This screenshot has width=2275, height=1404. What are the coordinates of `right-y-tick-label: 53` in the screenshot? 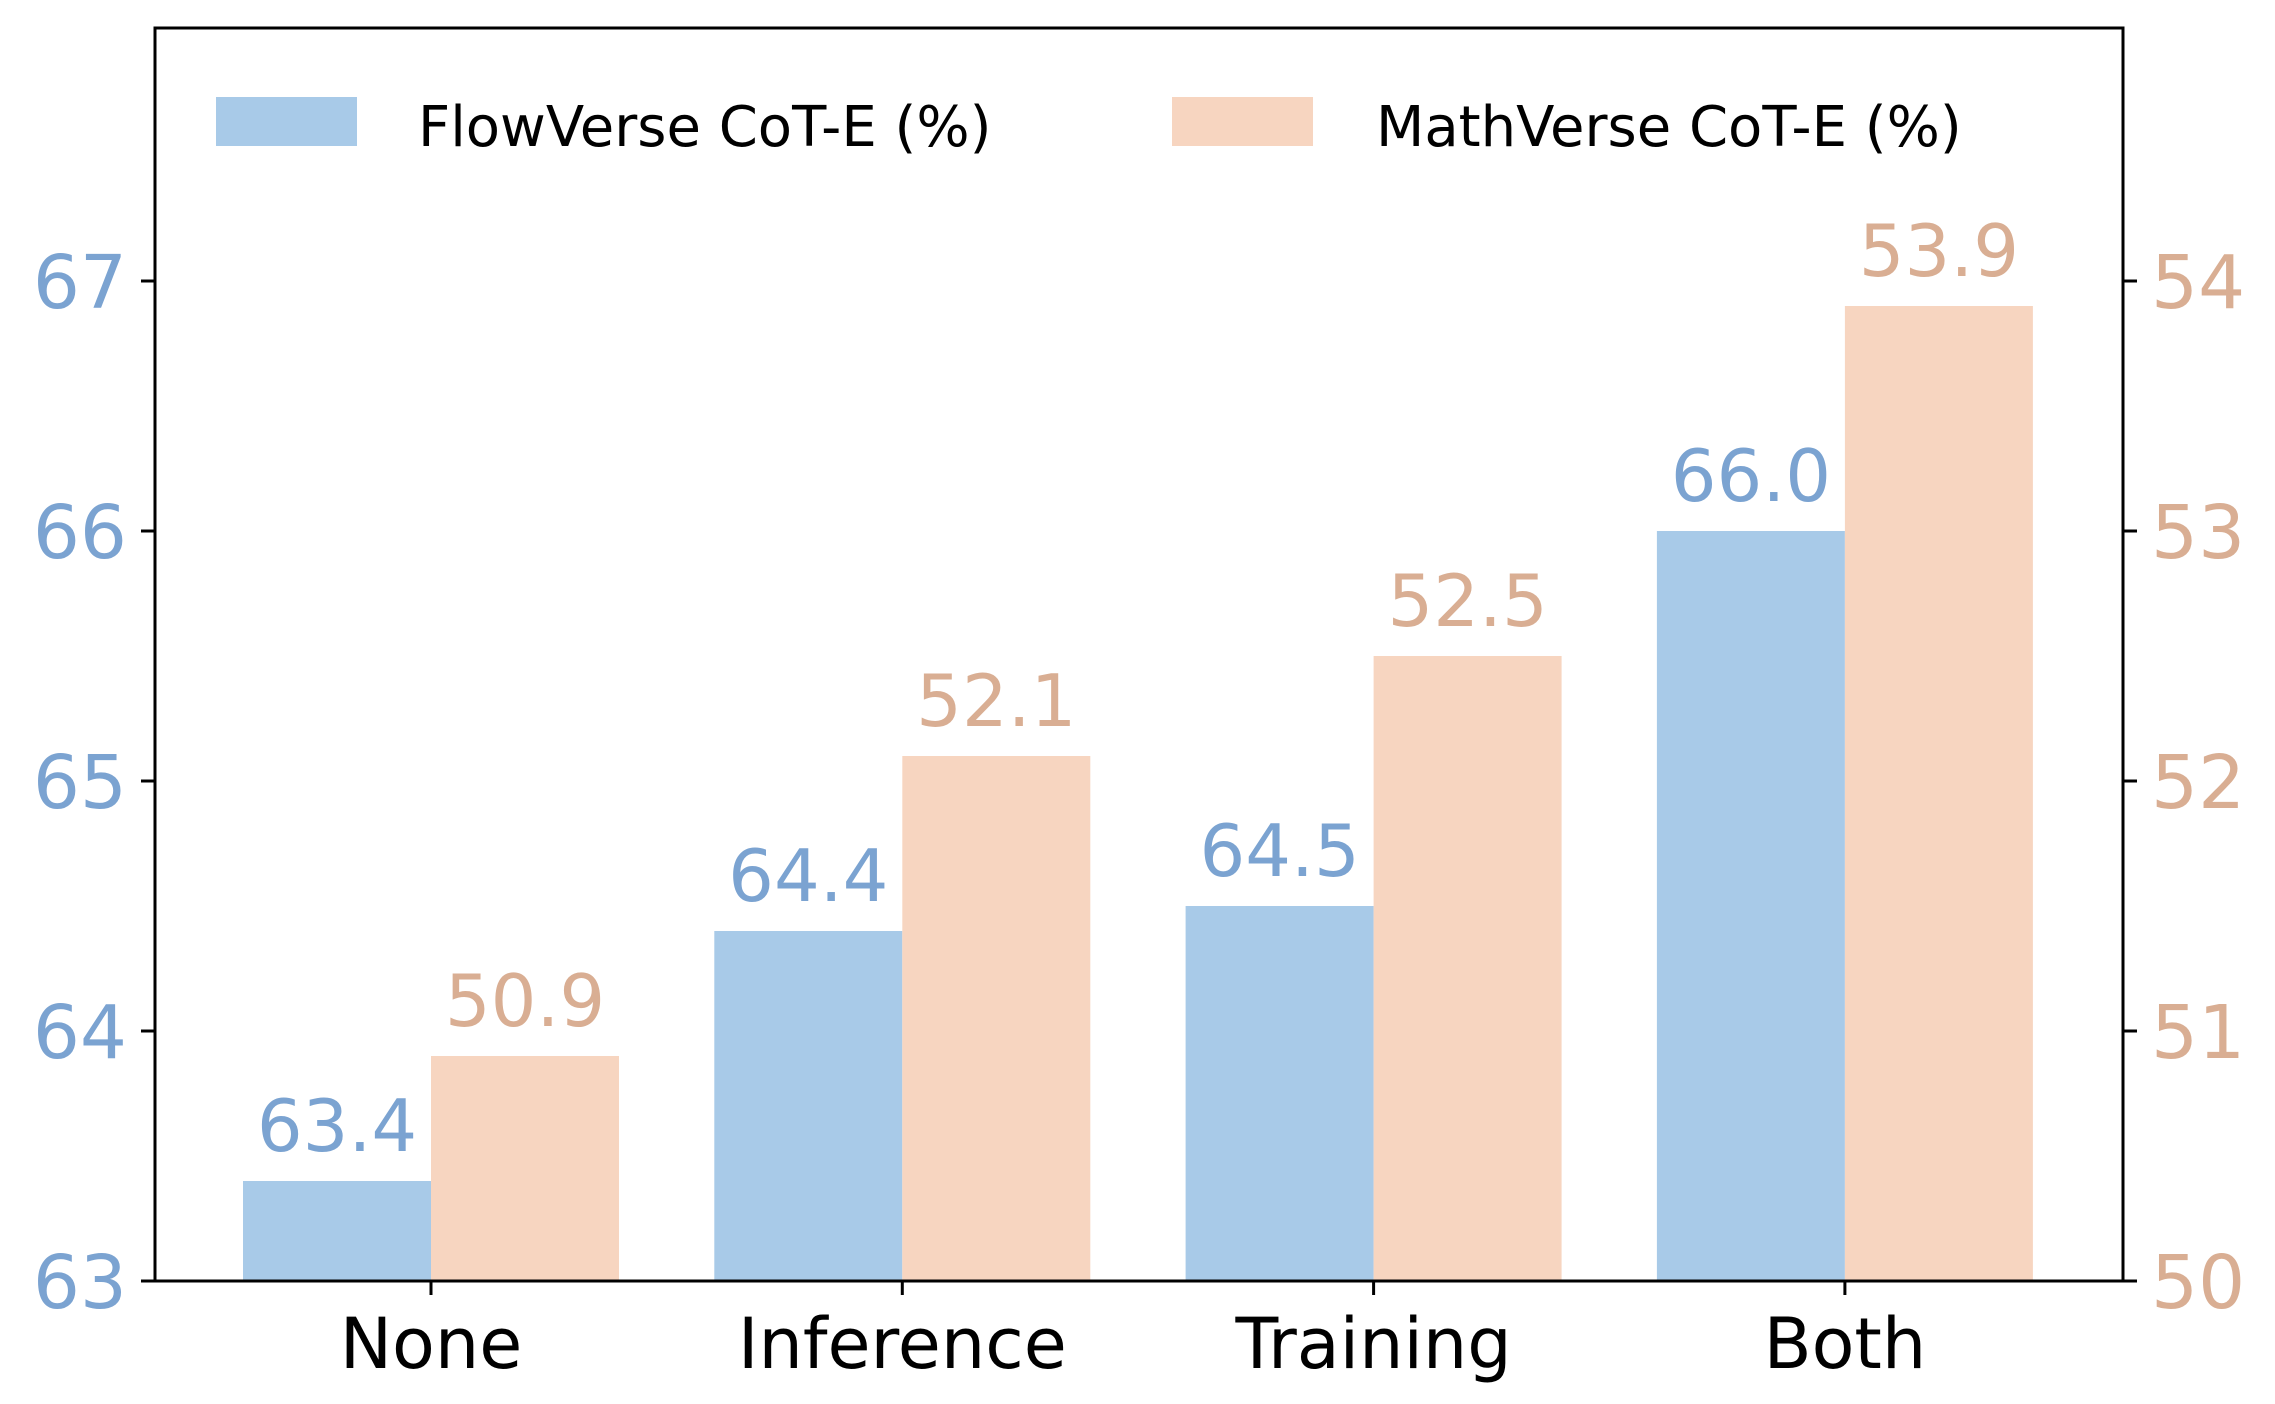 It's located at (2198, 533).